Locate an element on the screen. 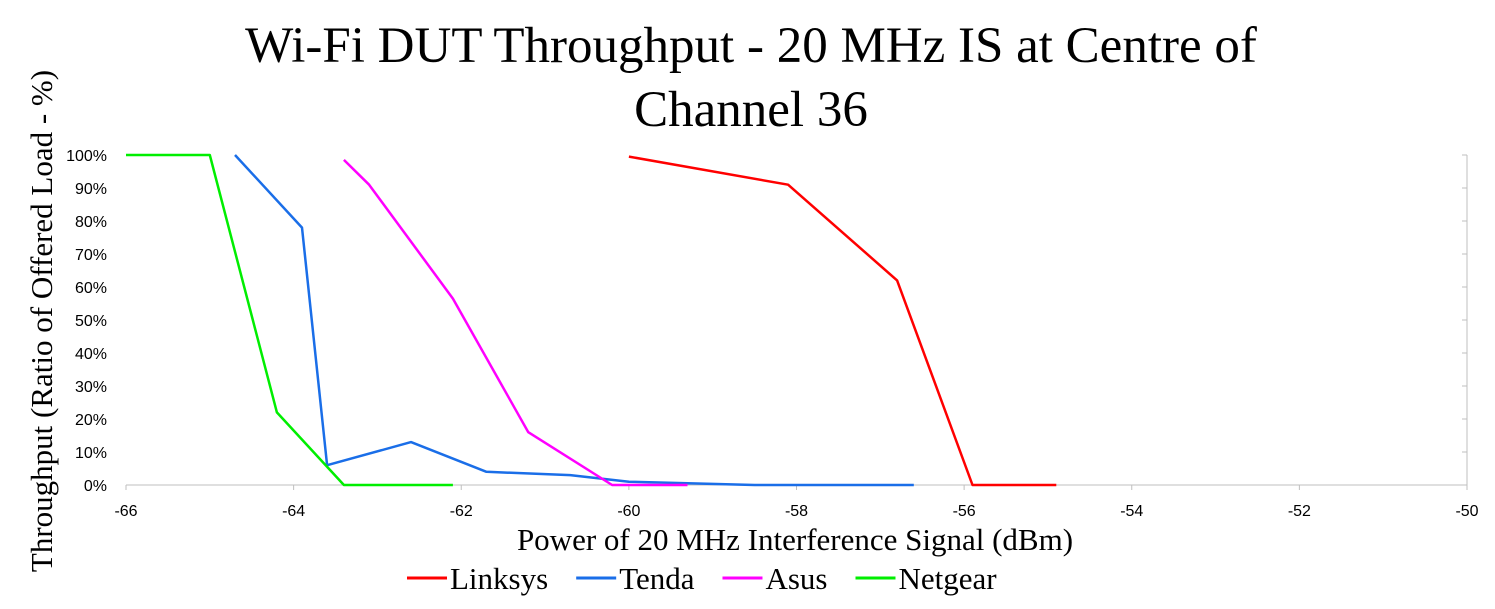  y-tick-label: 30% is located at coordinates (91, 387).